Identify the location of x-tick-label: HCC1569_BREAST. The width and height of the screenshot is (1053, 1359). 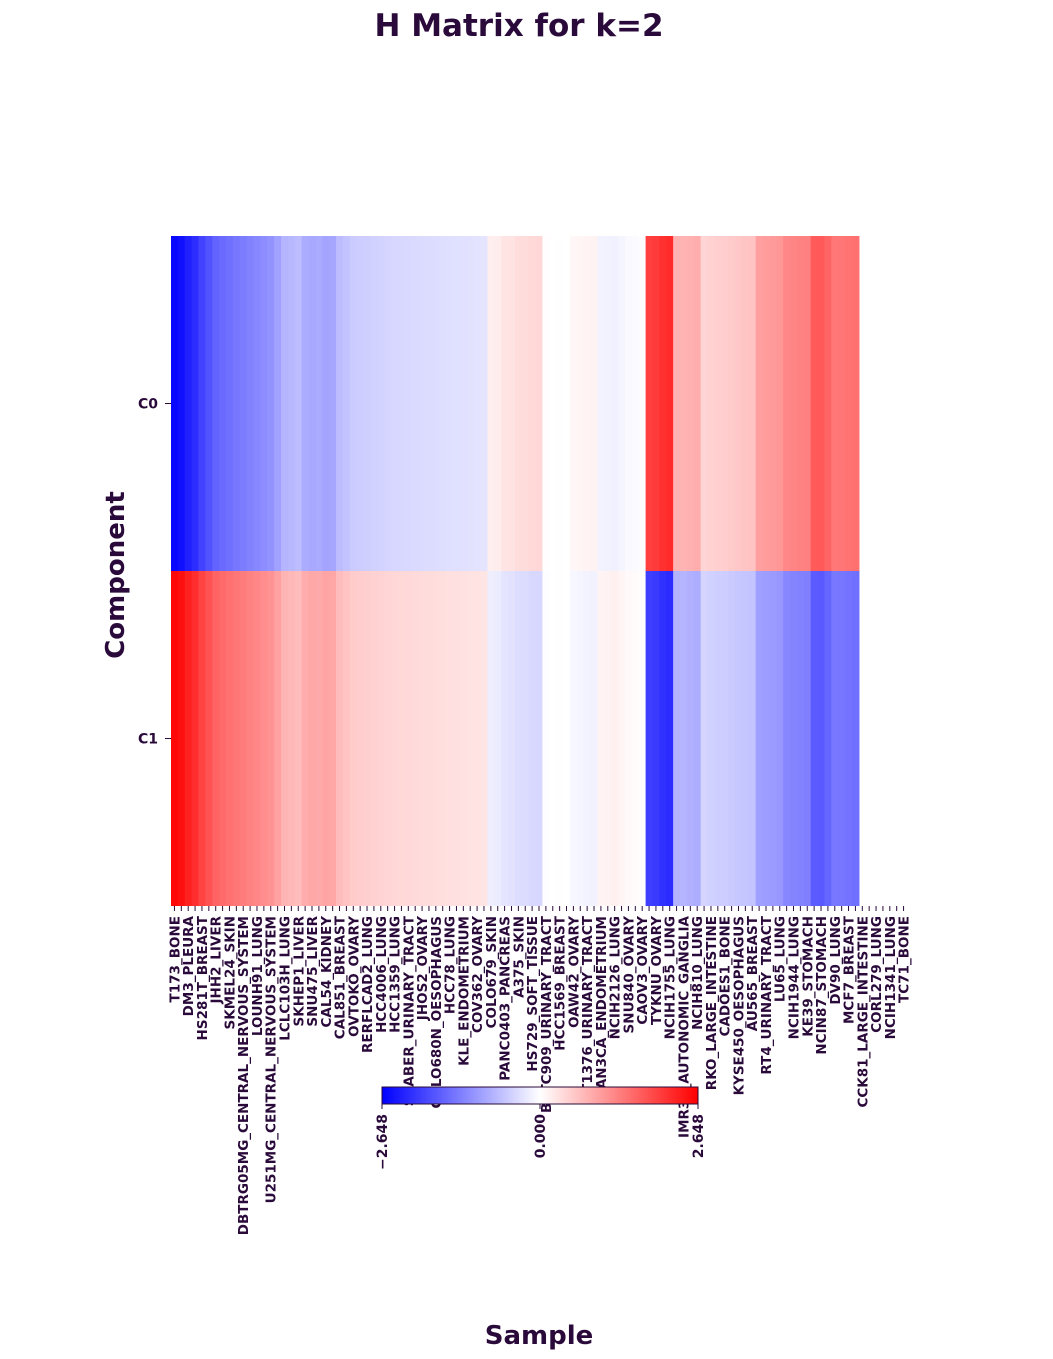
(561, 983).